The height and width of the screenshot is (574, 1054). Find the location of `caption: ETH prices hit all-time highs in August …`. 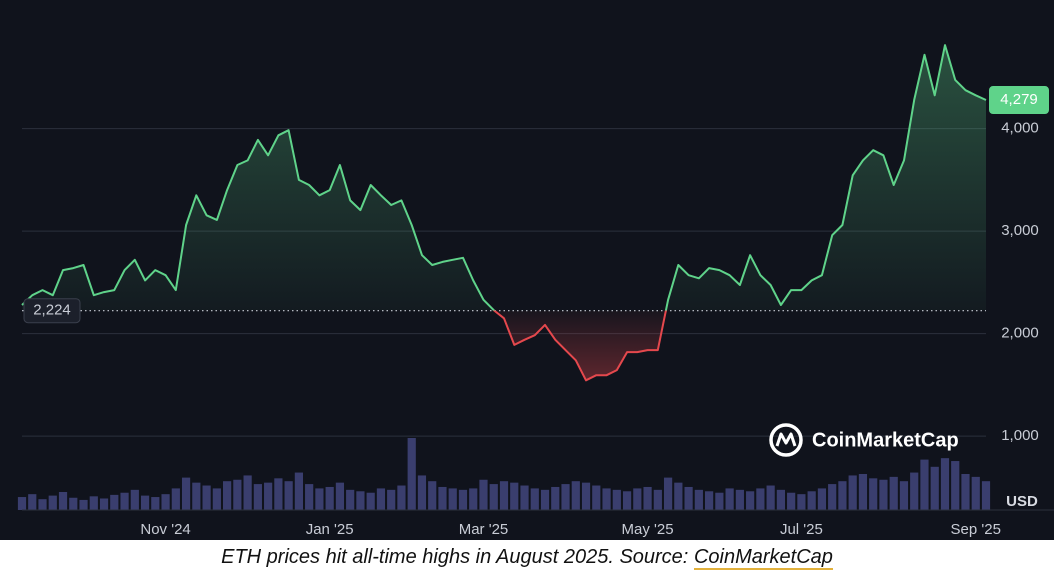

caption: ETH prices hit all-time highs in August … is located at coordinates (527, 557).